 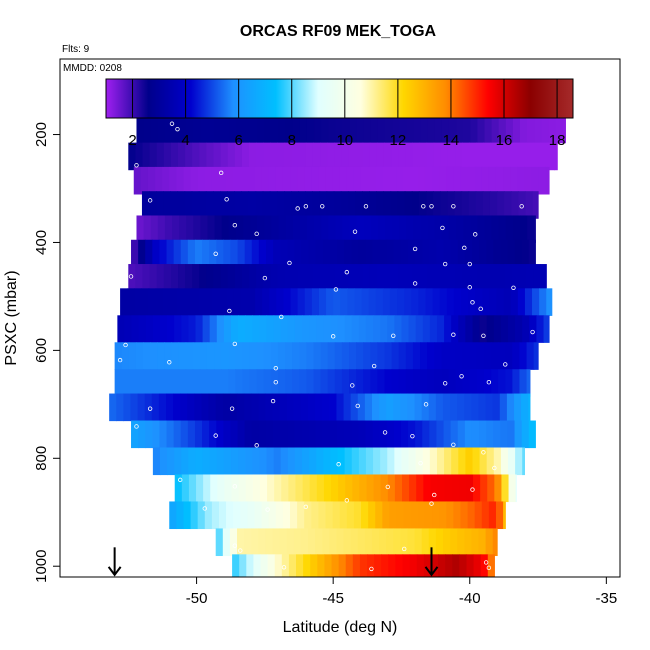 What do you see at coordinates (41, 566) in the screenshot?
I see `y-tick-label: 1000` at bounding box center [41, 566].